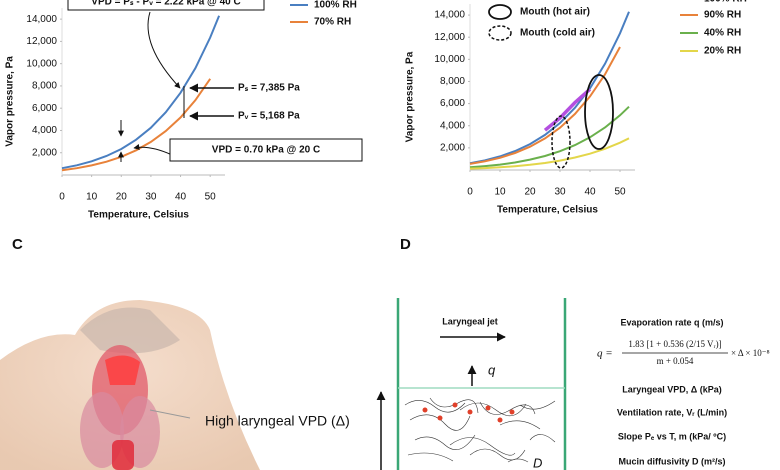 The image size is (780, 470). I want to click on formula-numerator: 1.83 [1 + 0.536 (2/15 Vᵣ)], so click(674, 344).